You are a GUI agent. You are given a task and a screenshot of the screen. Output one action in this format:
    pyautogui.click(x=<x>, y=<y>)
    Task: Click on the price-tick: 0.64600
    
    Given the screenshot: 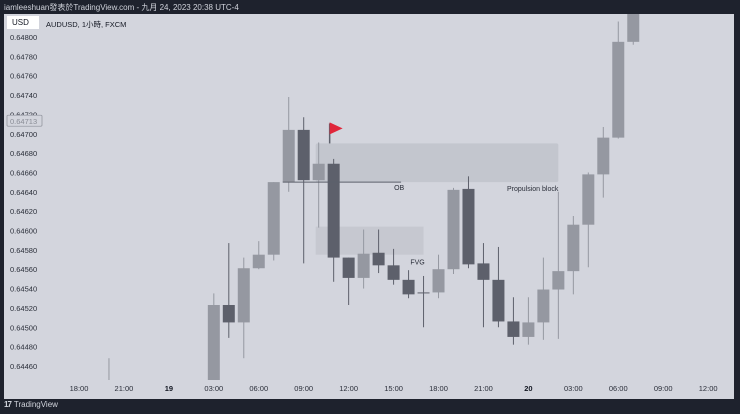 What is the action you would take?
    pyautogui.click(x=23, y=231)
    